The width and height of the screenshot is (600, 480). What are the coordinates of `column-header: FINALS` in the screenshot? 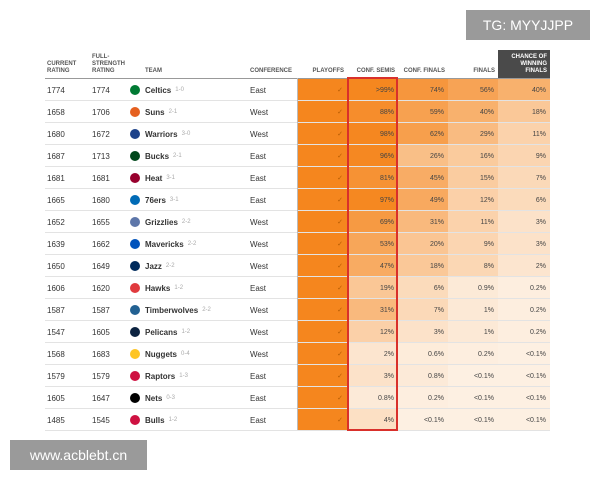 It's located at (484, 71).